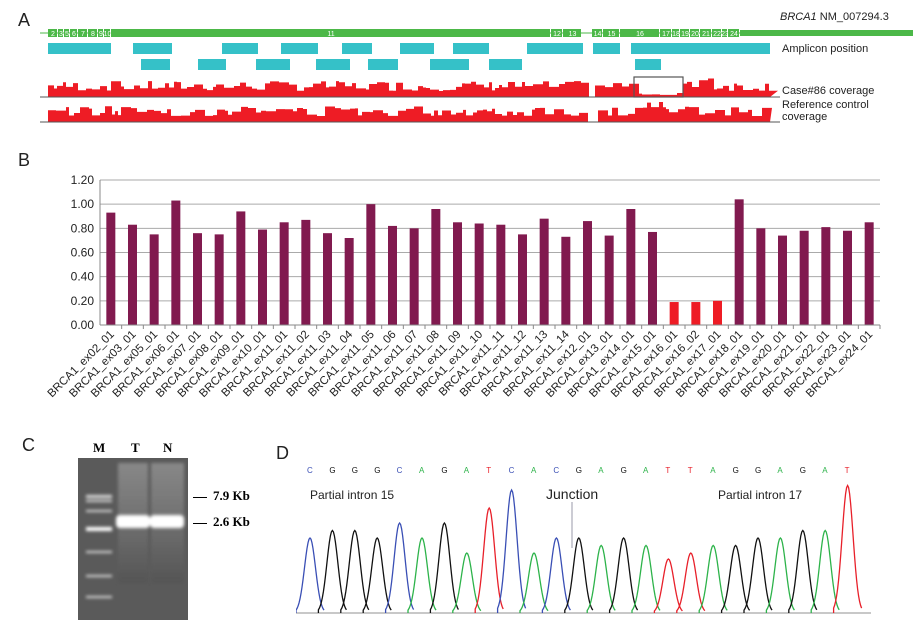 The image size is (913, 633). Describe the element at coordinates (28, 445) in the screenshot. I see `panel-c-letter: C` at that location.